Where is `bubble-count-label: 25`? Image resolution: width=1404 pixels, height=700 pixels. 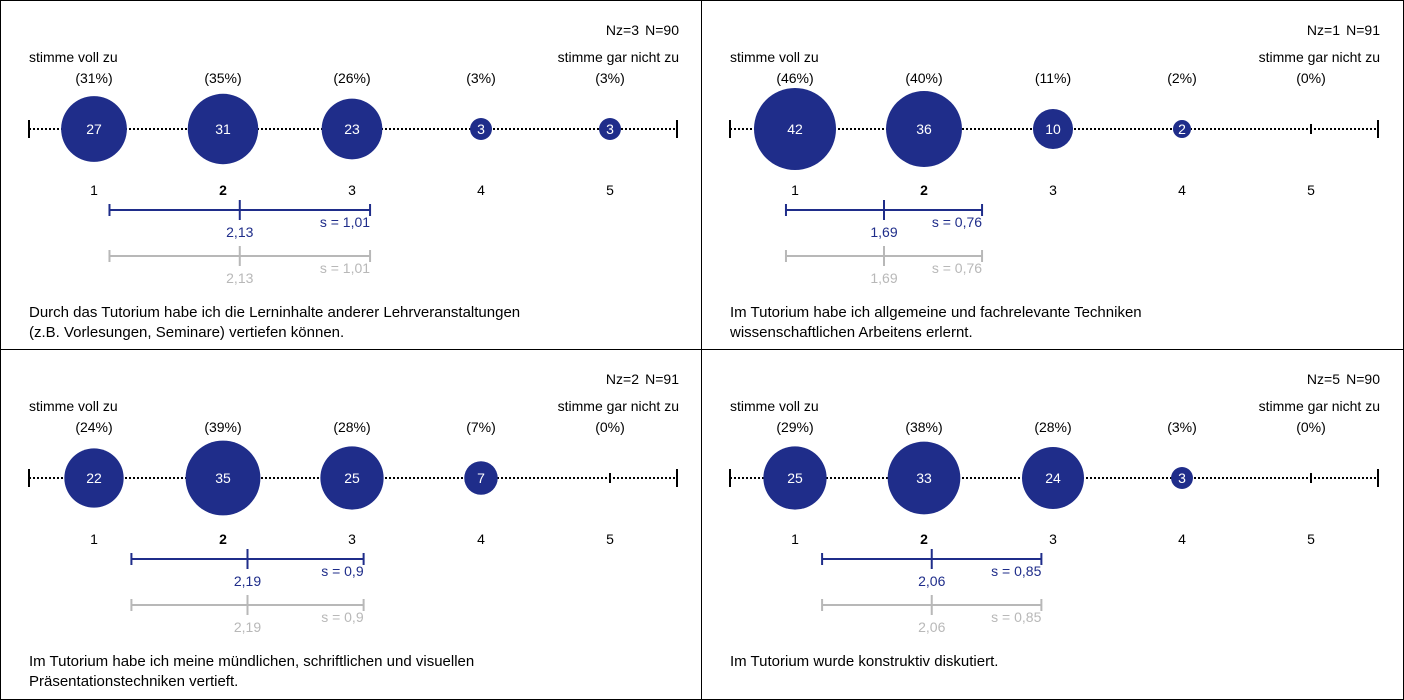
bubble-count-label: 25 is located at coordinates (352, 478).